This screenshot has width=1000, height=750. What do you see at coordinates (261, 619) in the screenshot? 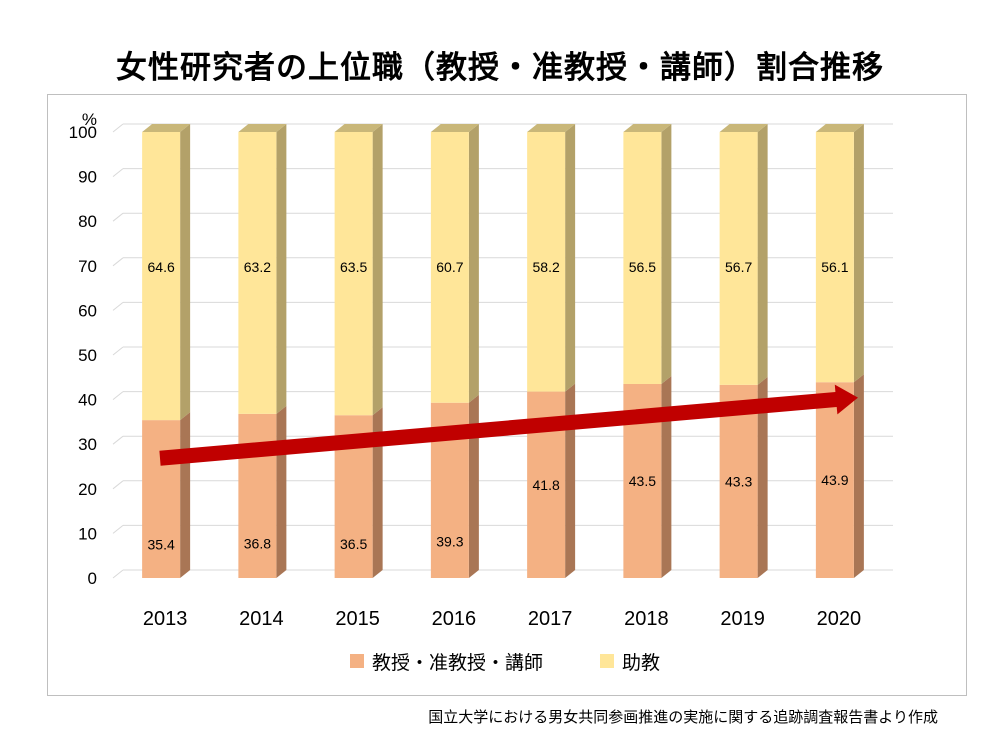
I see `x-tick-label: 2014` at bounding box center [261, 619].